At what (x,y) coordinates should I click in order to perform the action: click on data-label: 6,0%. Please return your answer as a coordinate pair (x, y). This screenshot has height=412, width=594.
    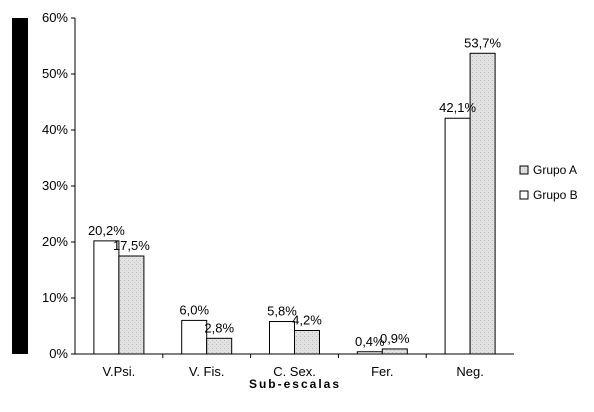
    Looking at the image, I should click on (194, 309).